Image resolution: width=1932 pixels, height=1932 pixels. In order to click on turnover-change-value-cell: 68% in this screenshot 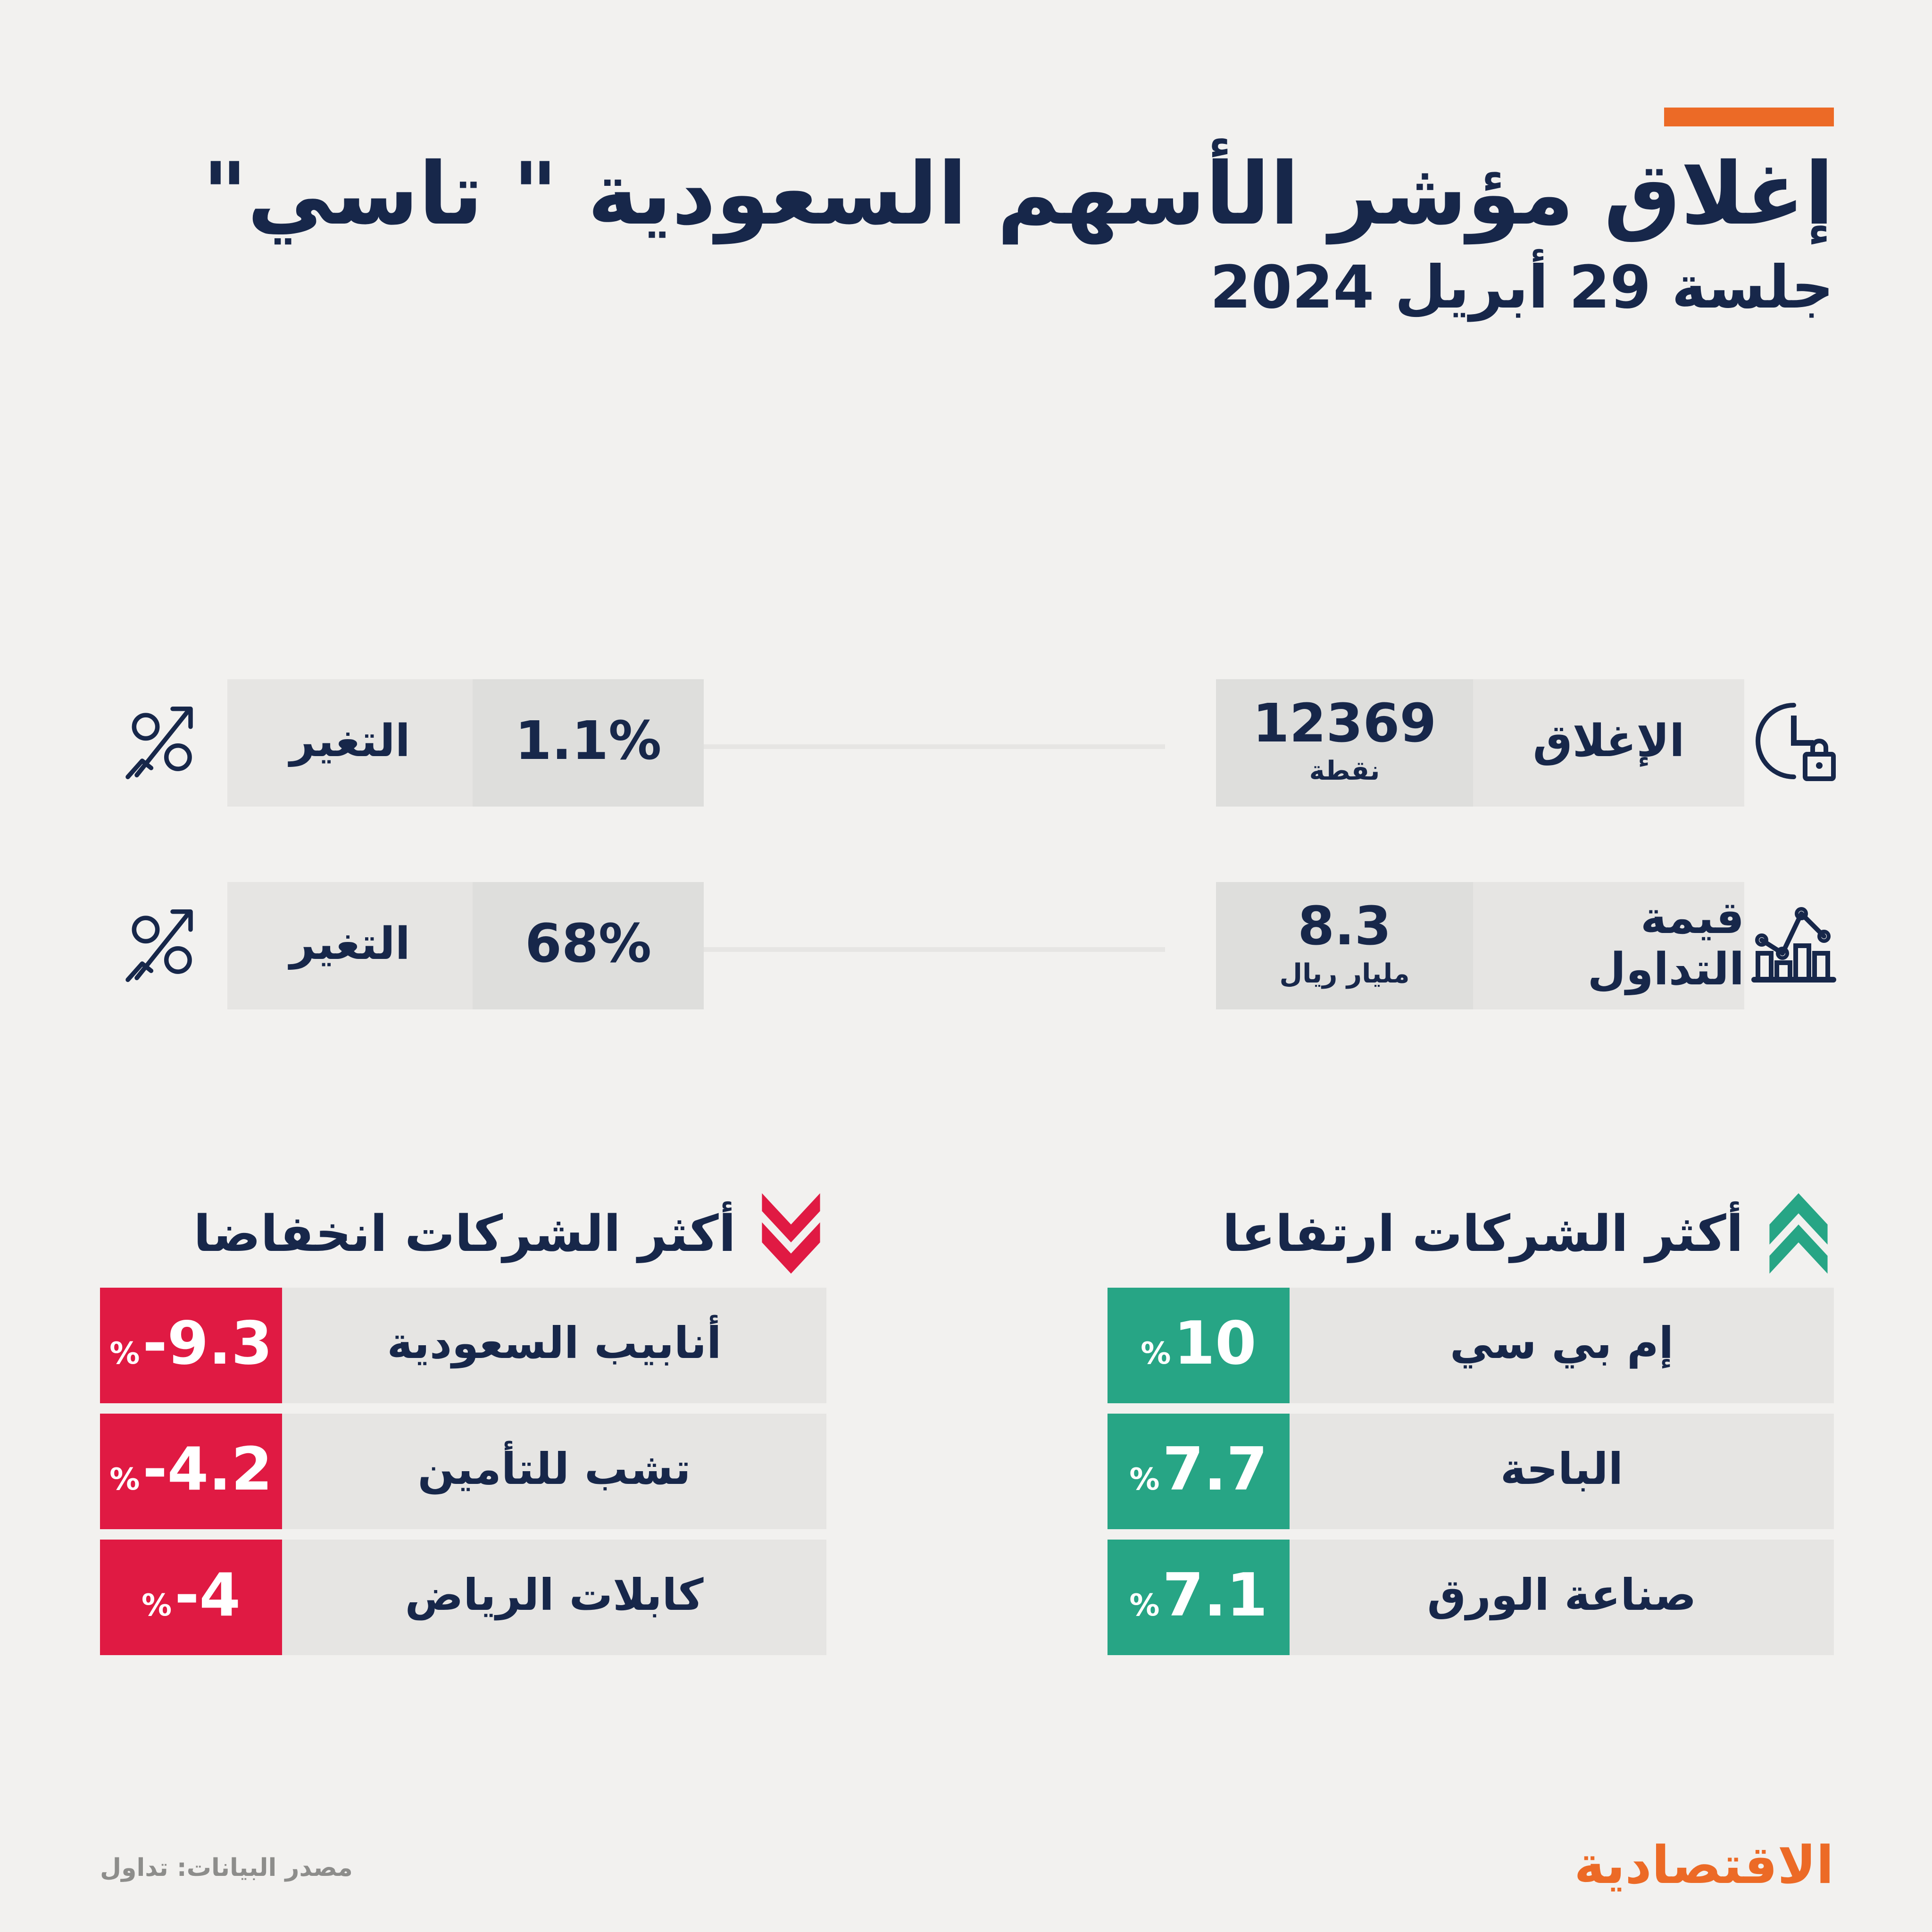, I will do `click(588, 946)`.